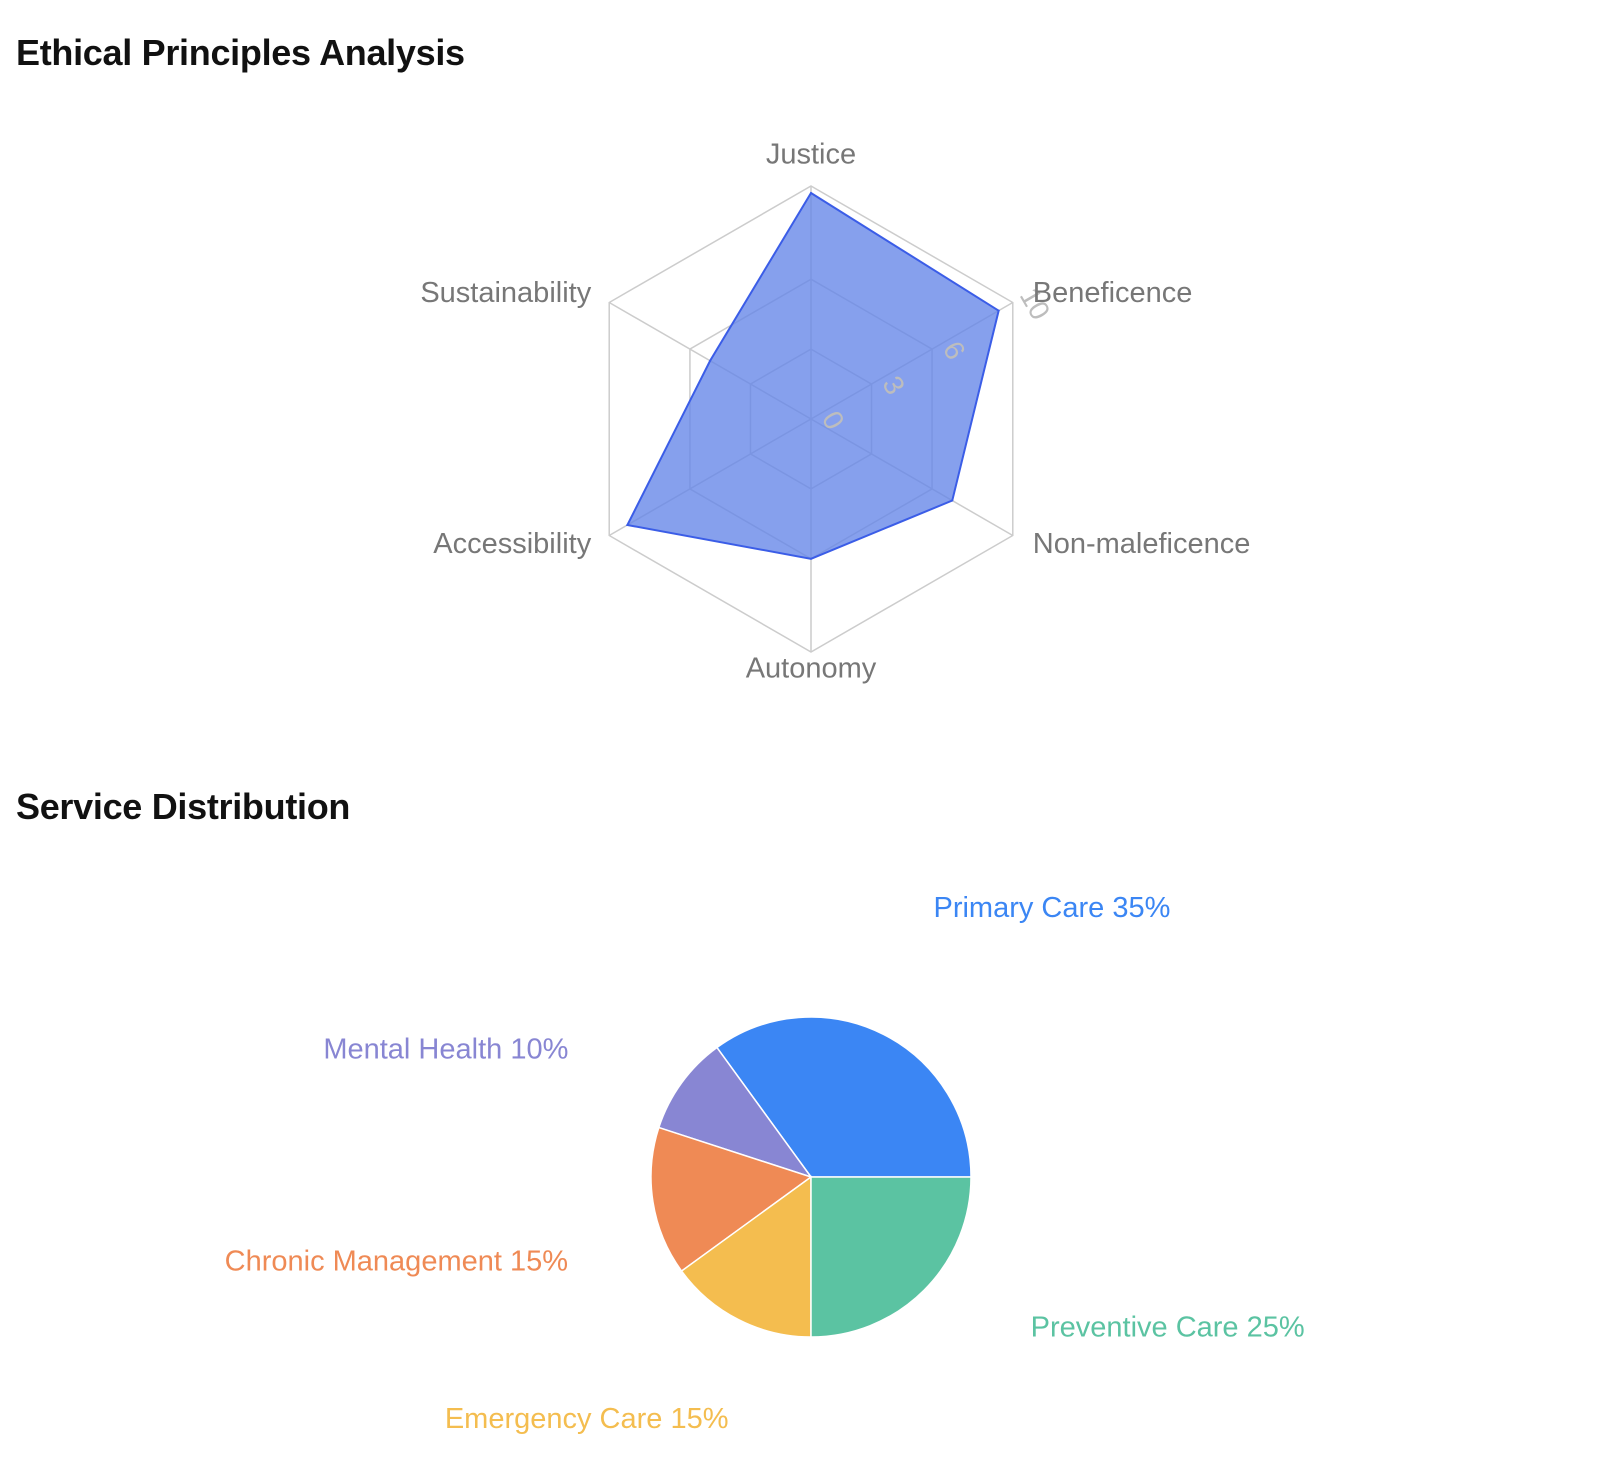 The image size is (1608, 1484). I want to click on pie-slice-label: Mental Health 10%, so click(445, 1049).